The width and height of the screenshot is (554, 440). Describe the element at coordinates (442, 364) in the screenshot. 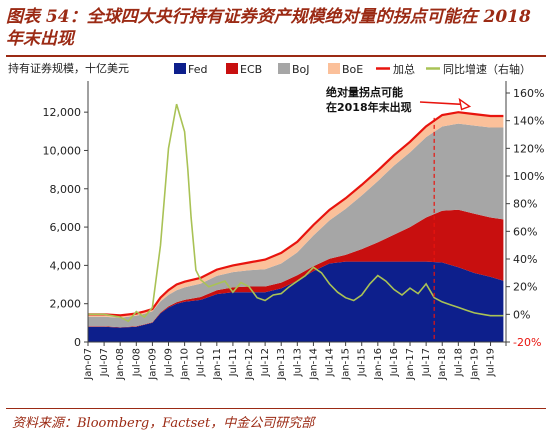

I see `x-tick-label: Jan-18` at that location.